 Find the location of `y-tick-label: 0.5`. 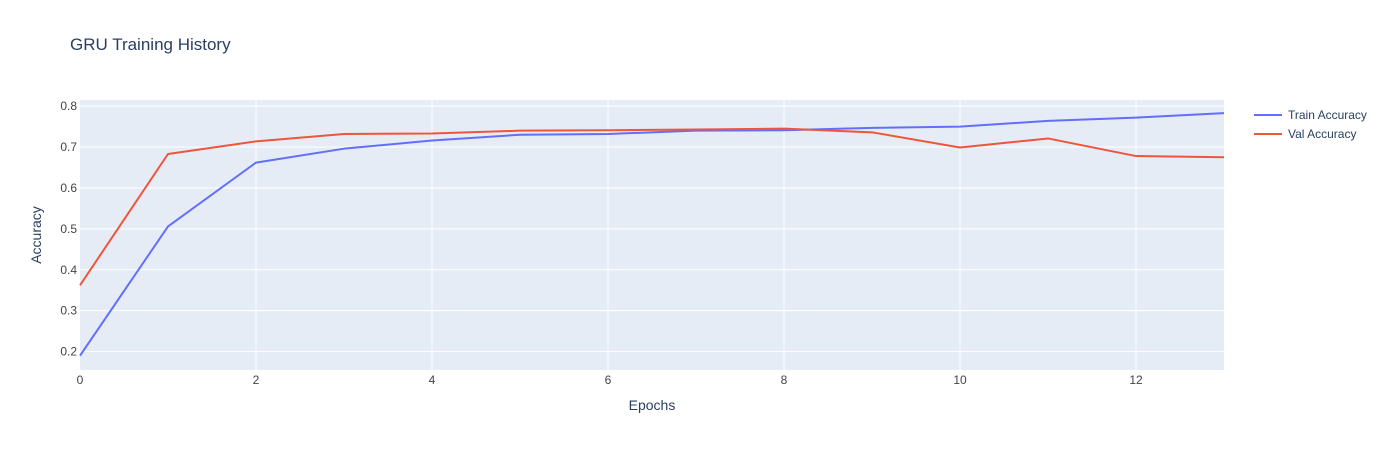

y-tick-label: 0.5 is located at coordinates (68, 229).